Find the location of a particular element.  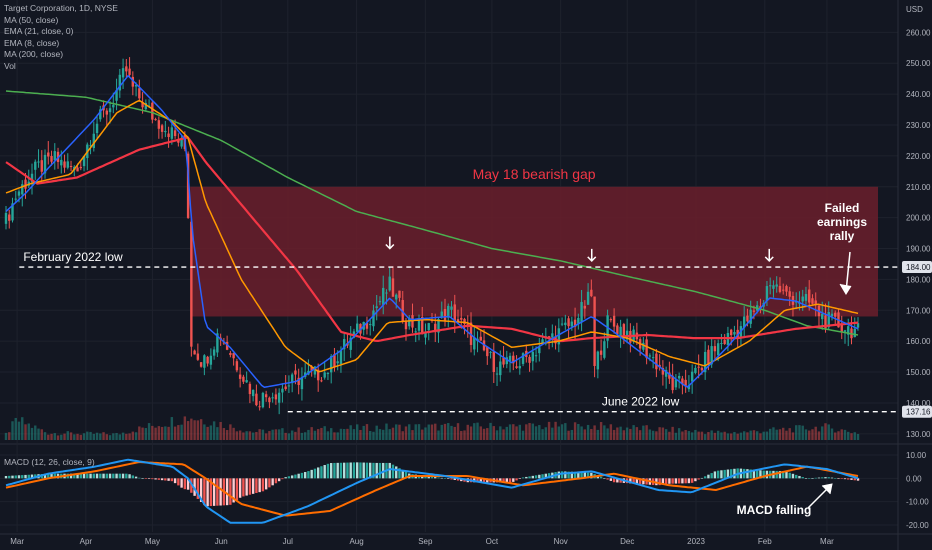

macd-tick-label: 10.00 is located at coordinates (916, 455).